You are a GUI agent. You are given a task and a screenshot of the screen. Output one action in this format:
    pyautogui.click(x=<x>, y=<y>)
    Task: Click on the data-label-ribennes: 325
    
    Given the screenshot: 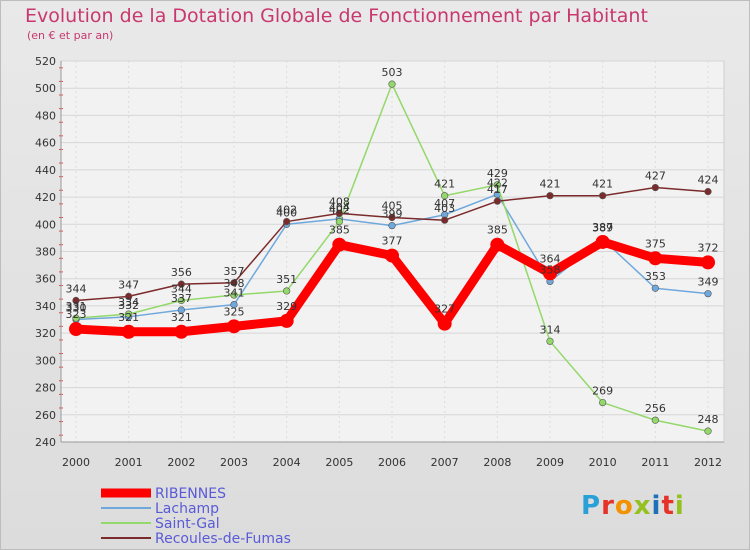 What is the action you would take?
    pyautogui.click(x=234, y=311)
    